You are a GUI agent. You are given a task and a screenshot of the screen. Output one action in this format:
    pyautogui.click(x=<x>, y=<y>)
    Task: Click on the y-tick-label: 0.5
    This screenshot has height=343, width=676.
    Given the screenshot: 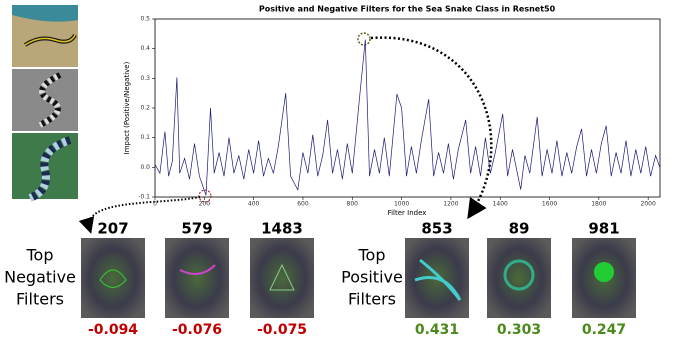 What is the action you would take?
    pyautogui.click(x=145, y=19)
    